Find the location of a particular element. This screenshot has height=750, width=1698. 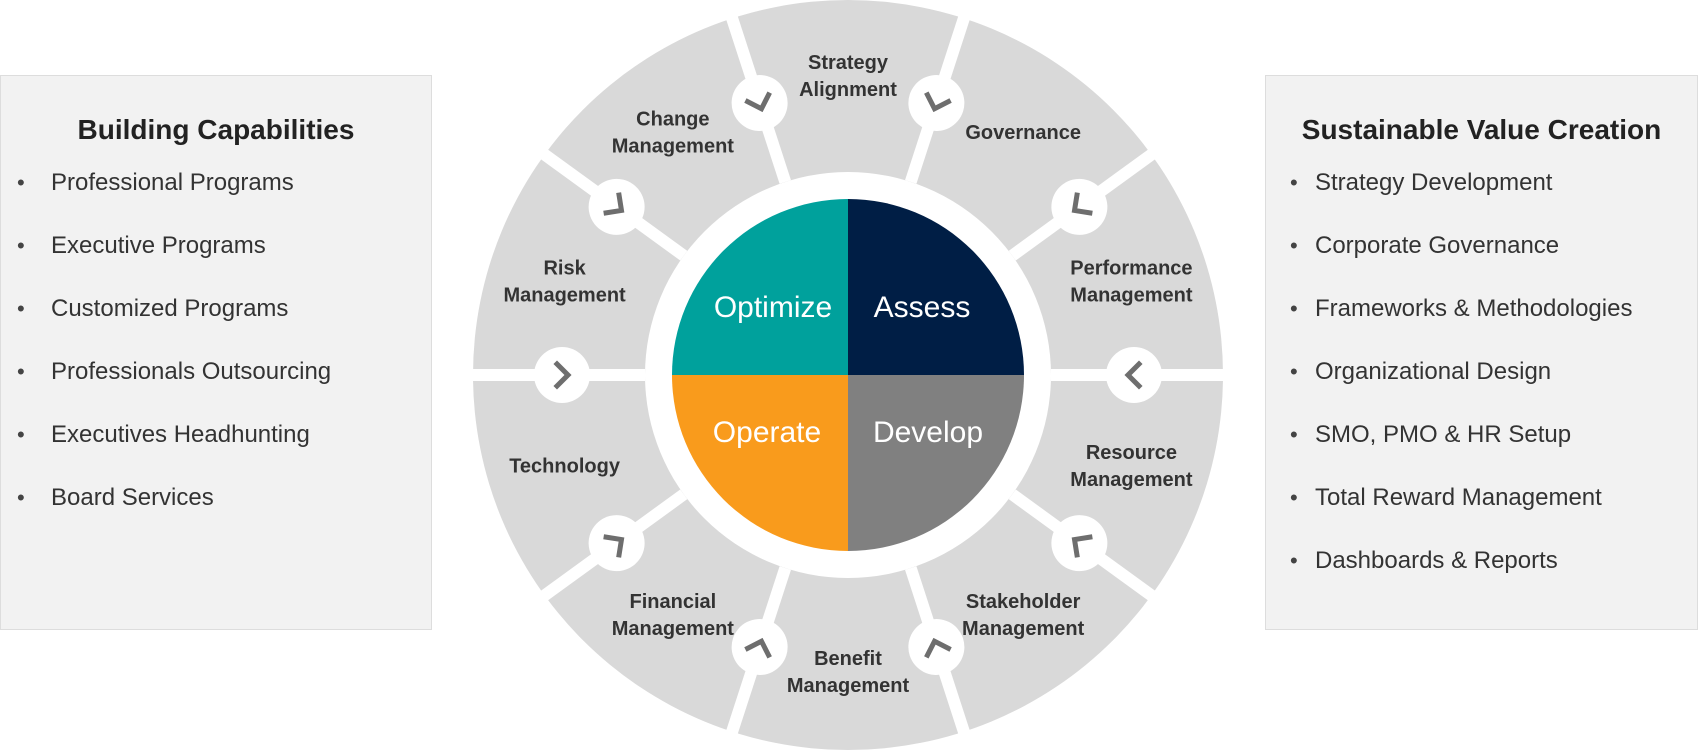

segment-label: Governance is located at coordinates (1023, 133).